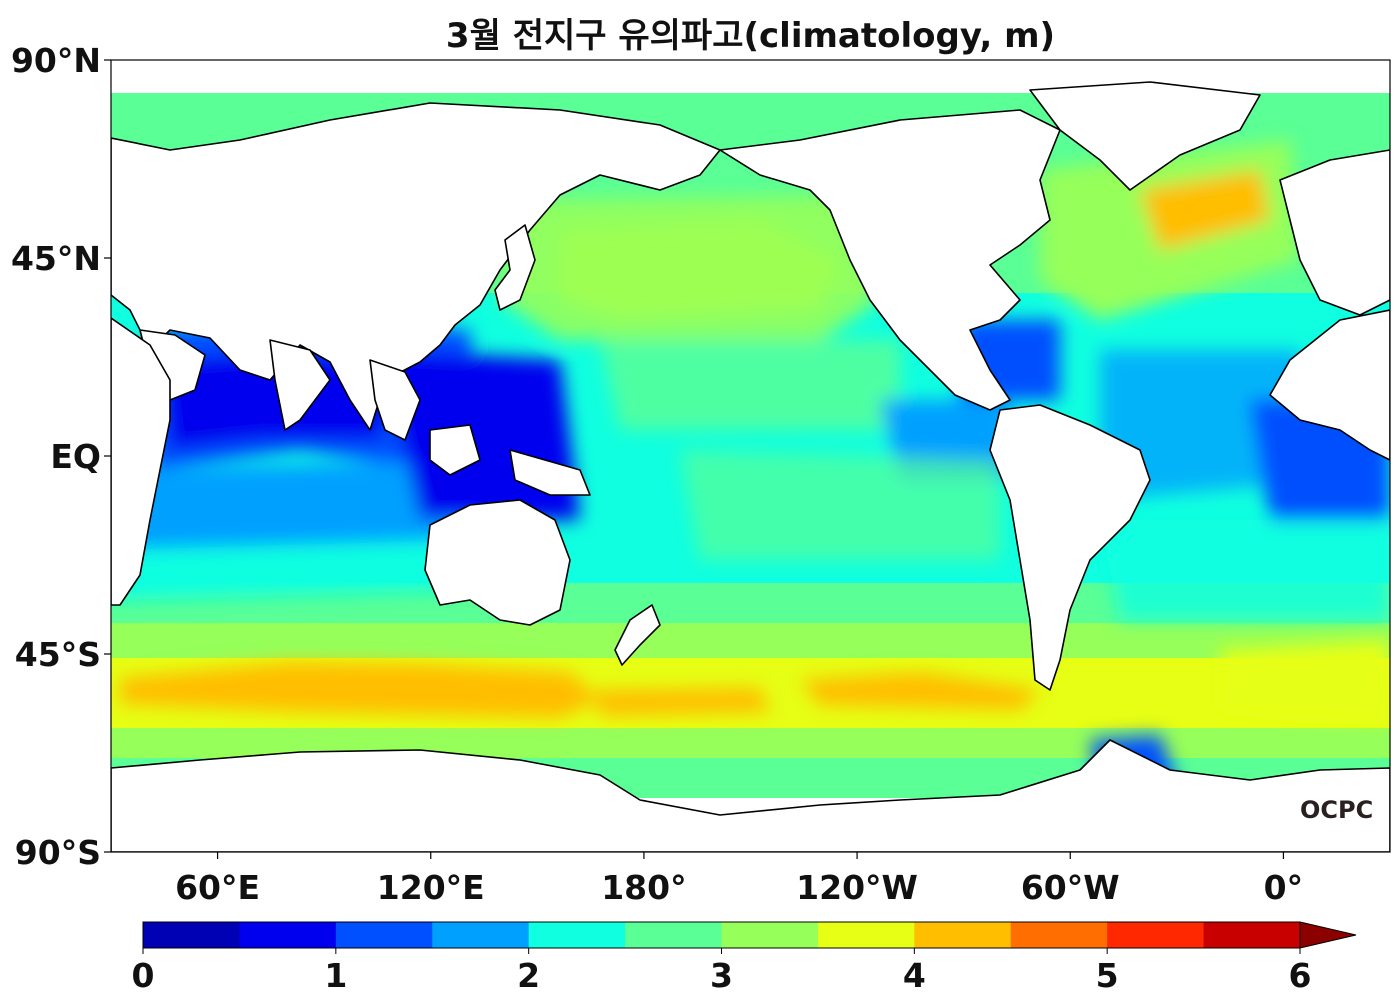 The height and width of the screenshot is (1007, 1400). Describe the element at coordinates (690, 267) in the screenshot. I see `north-pacific-ring` at that location.